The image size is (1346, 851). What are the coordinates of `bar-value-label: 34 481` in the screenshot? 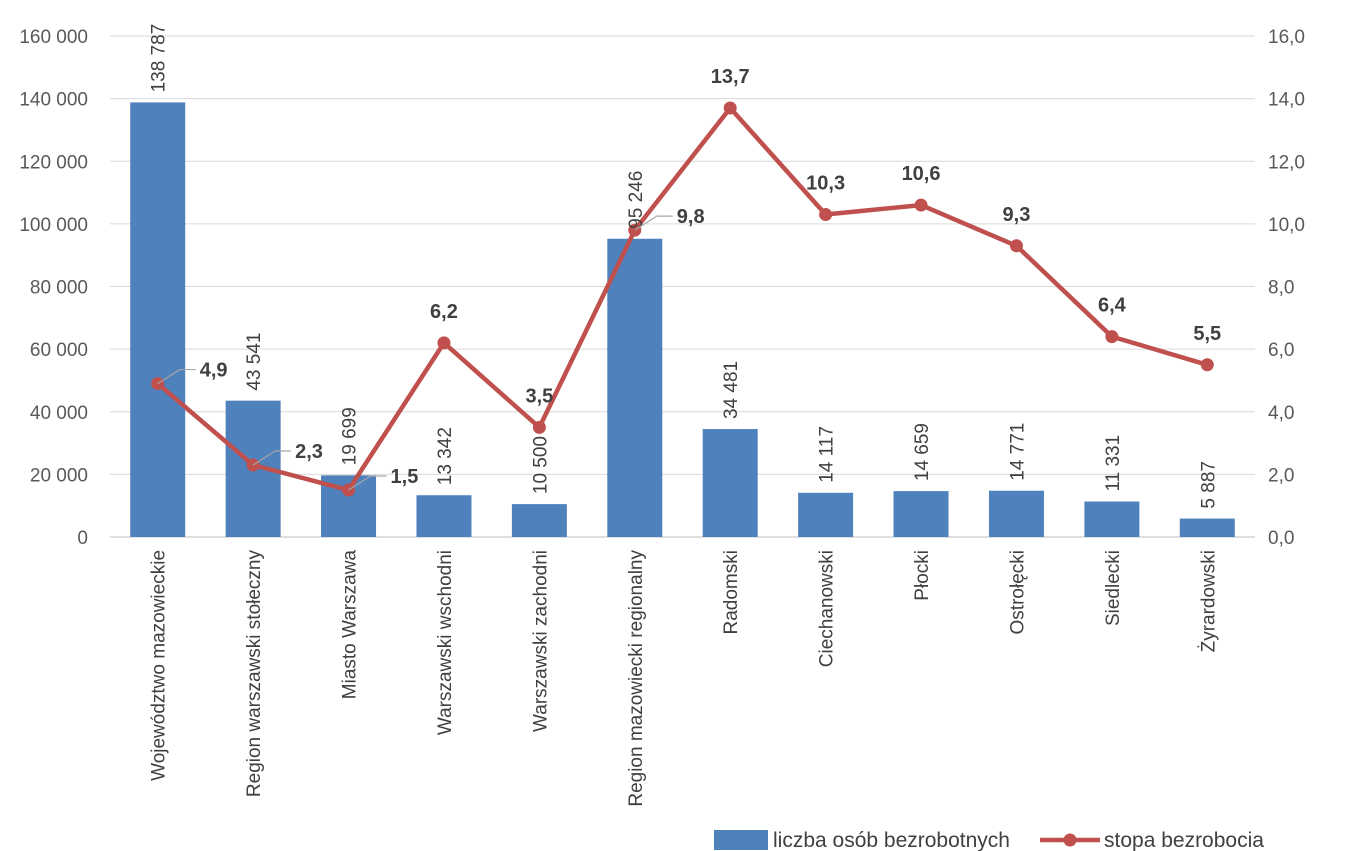 It's located at (731, 390).